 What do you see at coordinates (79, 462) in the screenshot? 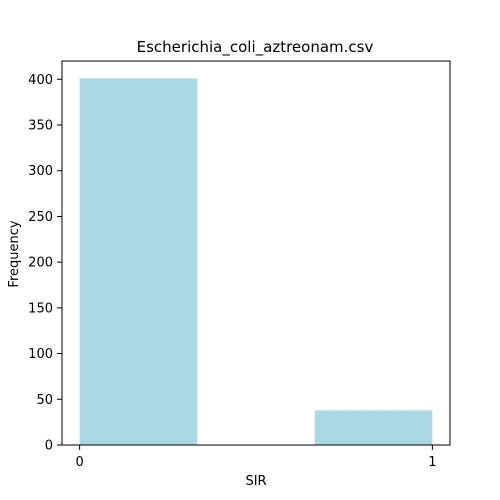
I see `x-tick-label: 0` at bounding box center [79, 462].